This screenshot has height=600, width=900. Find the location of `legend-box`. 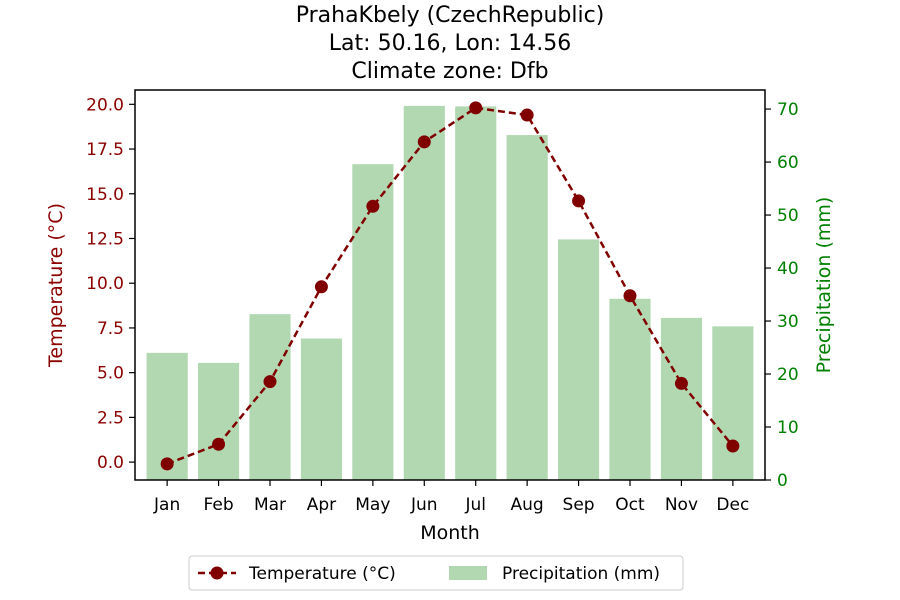

legend-box is located at coordinates (436, 573).